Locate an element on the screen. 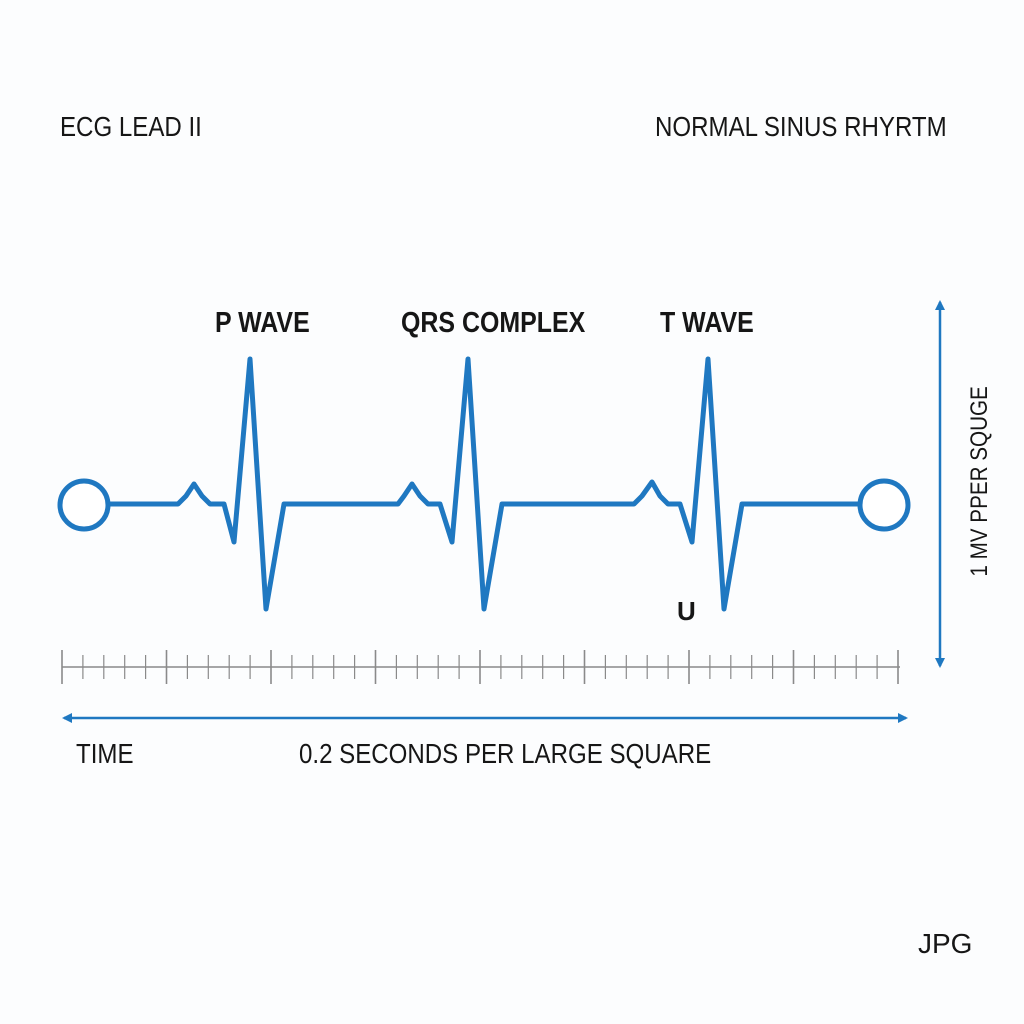  time-ruler is located at coordinates (480, 667).